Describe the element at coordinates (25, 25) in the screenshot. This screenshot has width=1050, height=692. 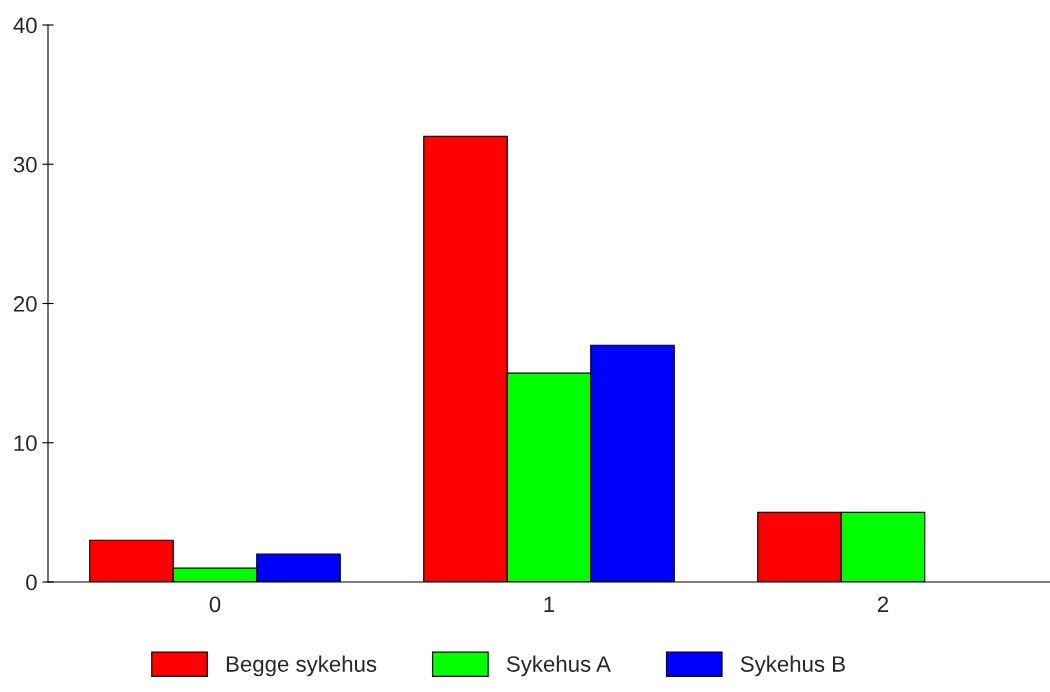
I see `y-tick-label: 40` at that location.